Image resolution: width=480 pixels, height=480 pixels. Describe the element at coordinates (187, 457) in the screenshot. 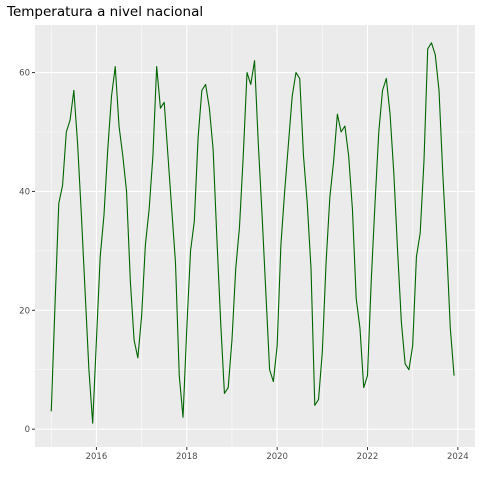

I see `x-tick-label: 2018` at that location.